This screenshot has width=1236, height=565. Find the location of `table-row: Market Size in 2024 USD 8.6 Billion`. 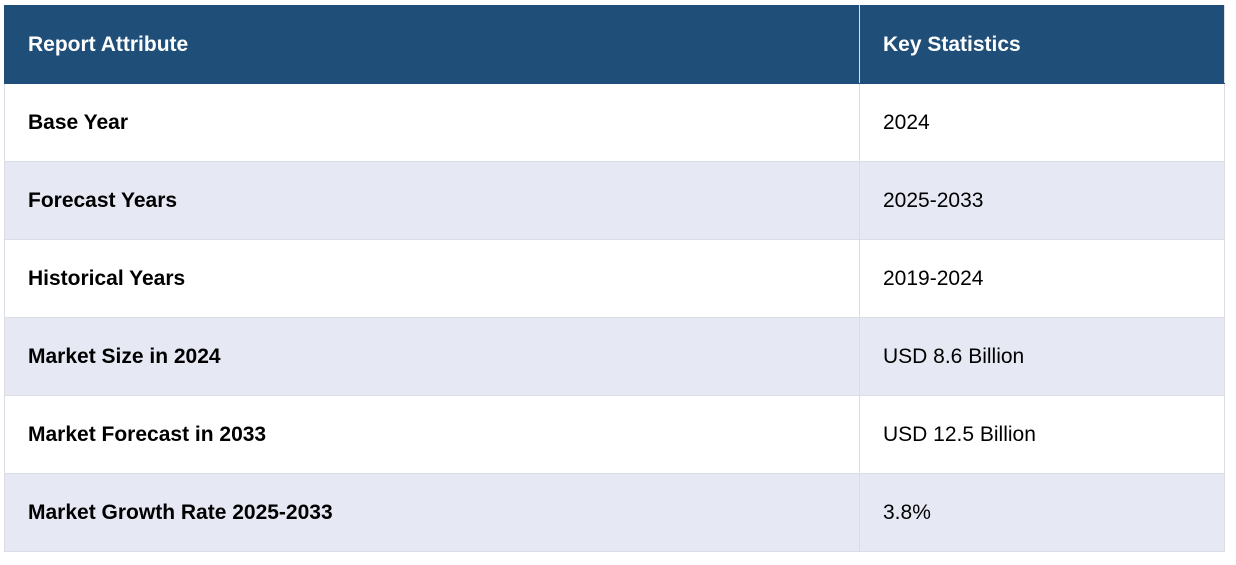

table-row: Market Size in 2024 USD 8.6 Billion is located at coordinates (614, 356).